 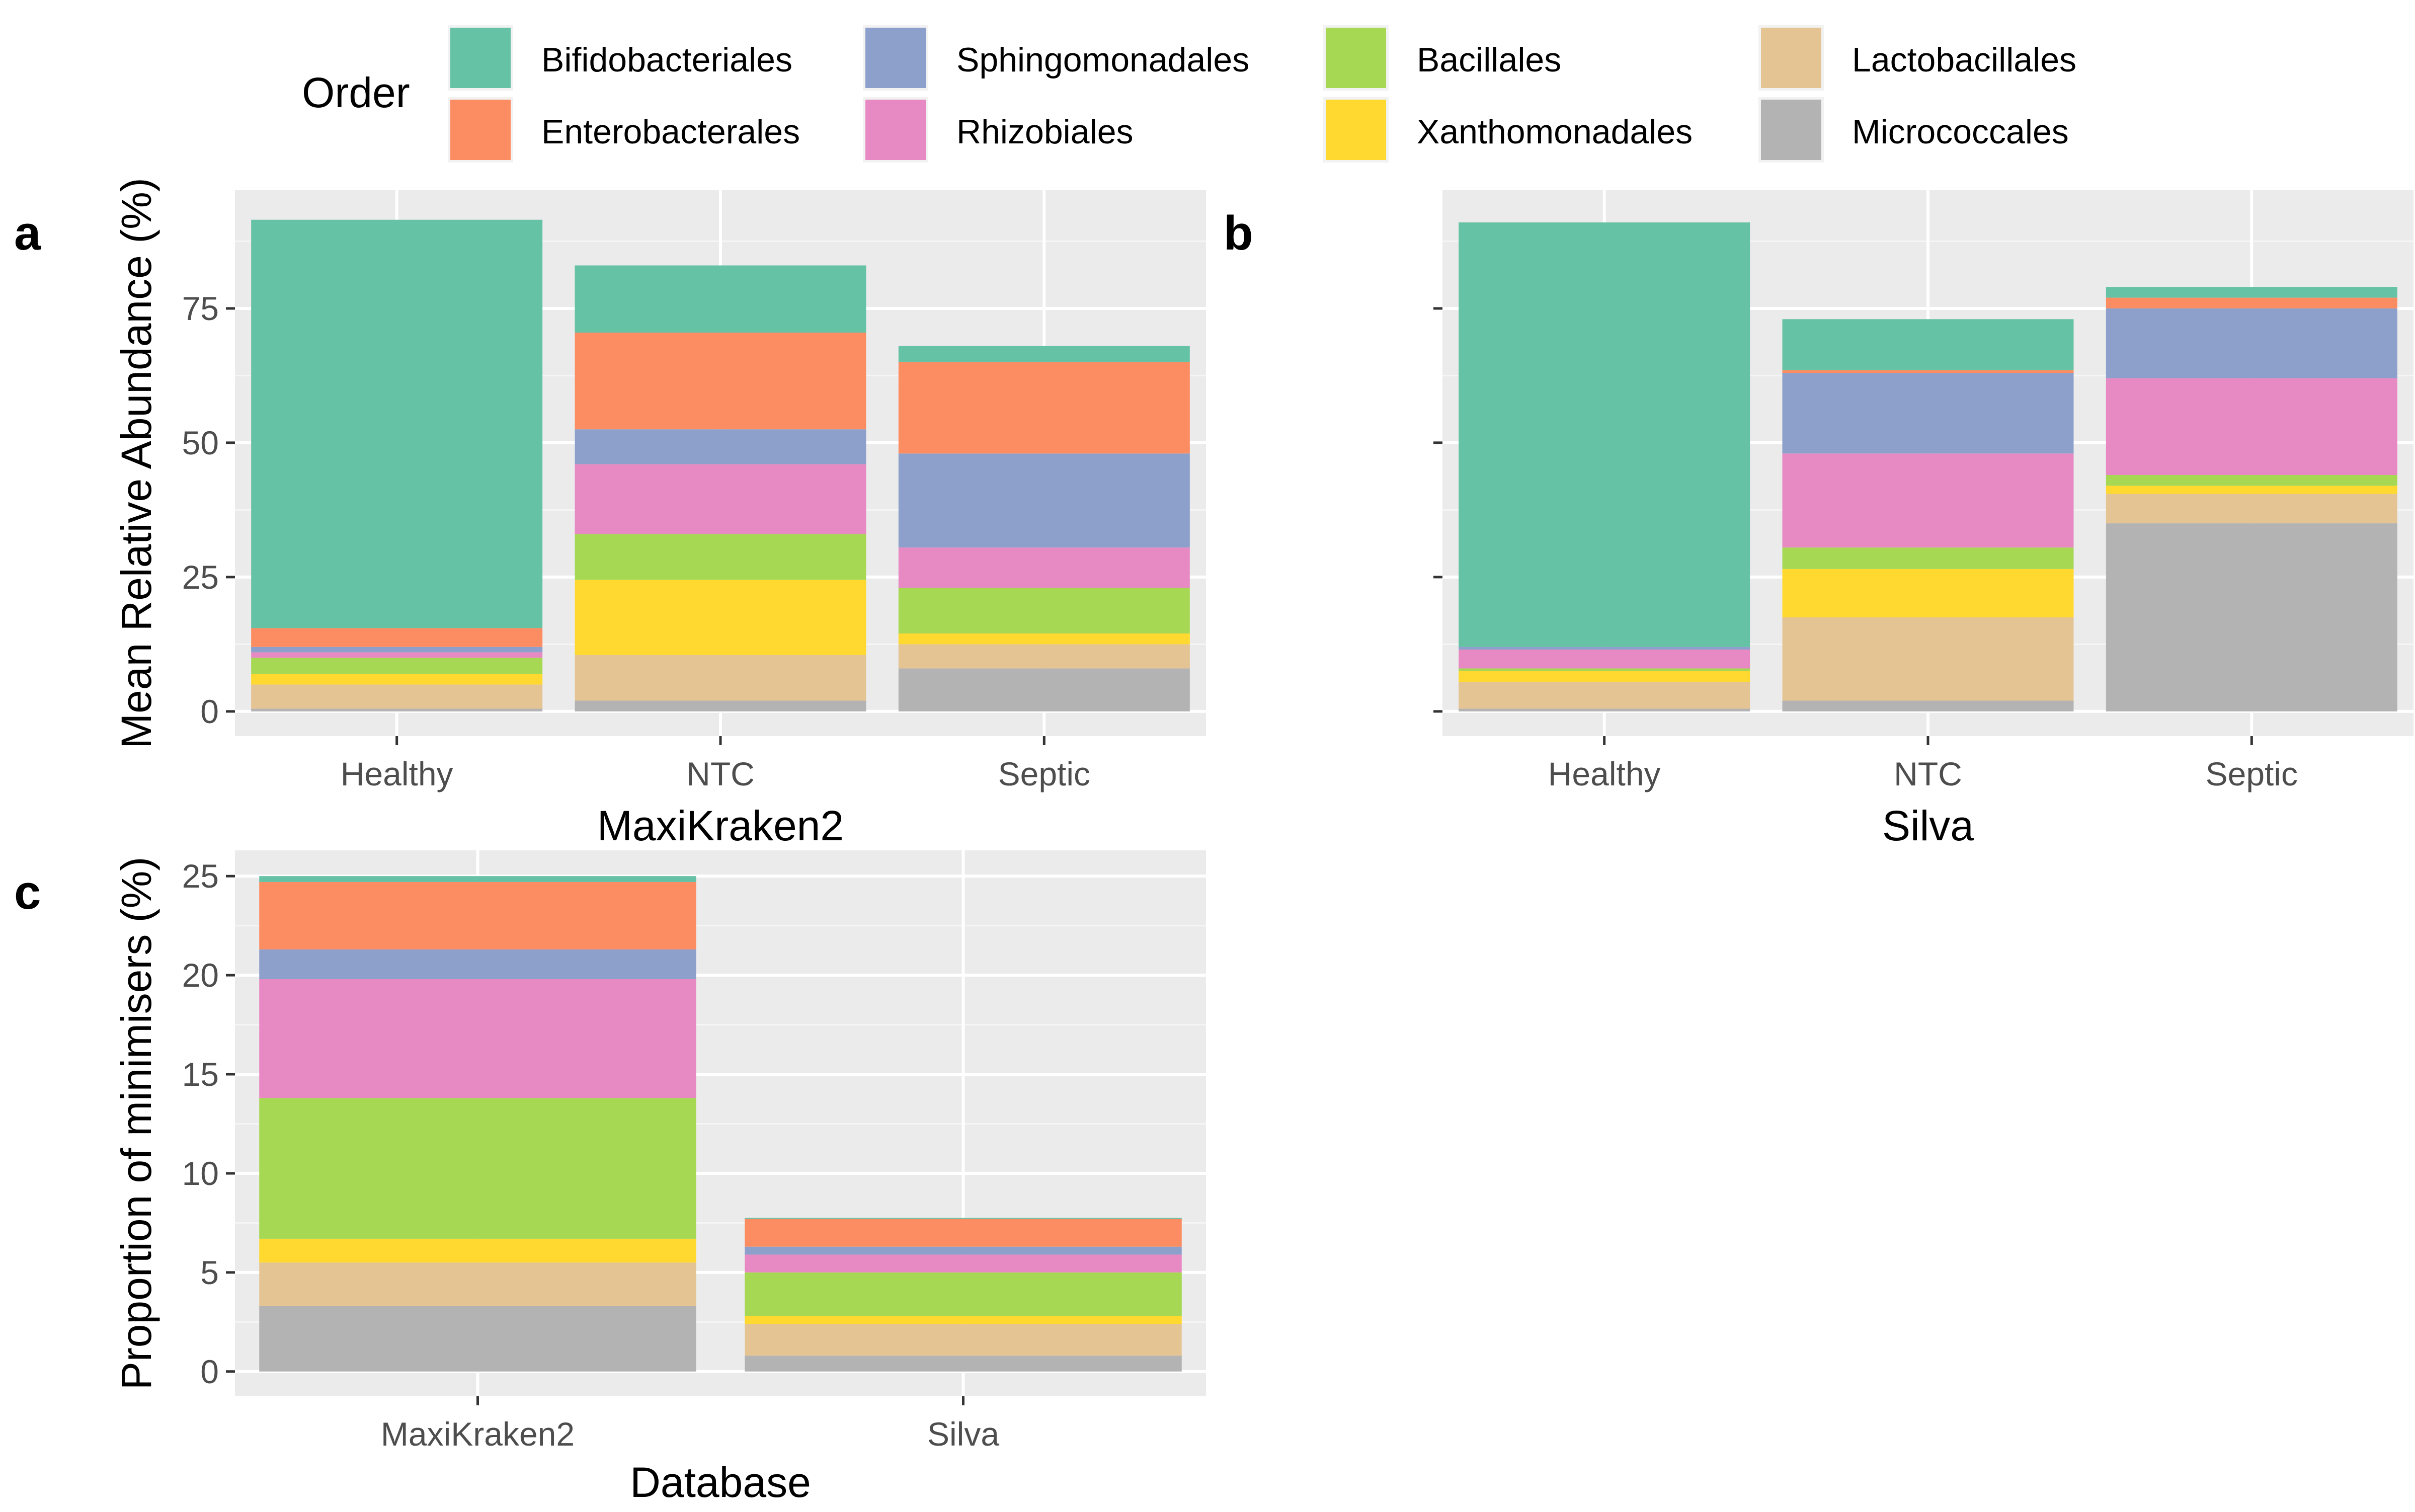 I want to click on y-tick-label: 75, so click(x=201, y=309).